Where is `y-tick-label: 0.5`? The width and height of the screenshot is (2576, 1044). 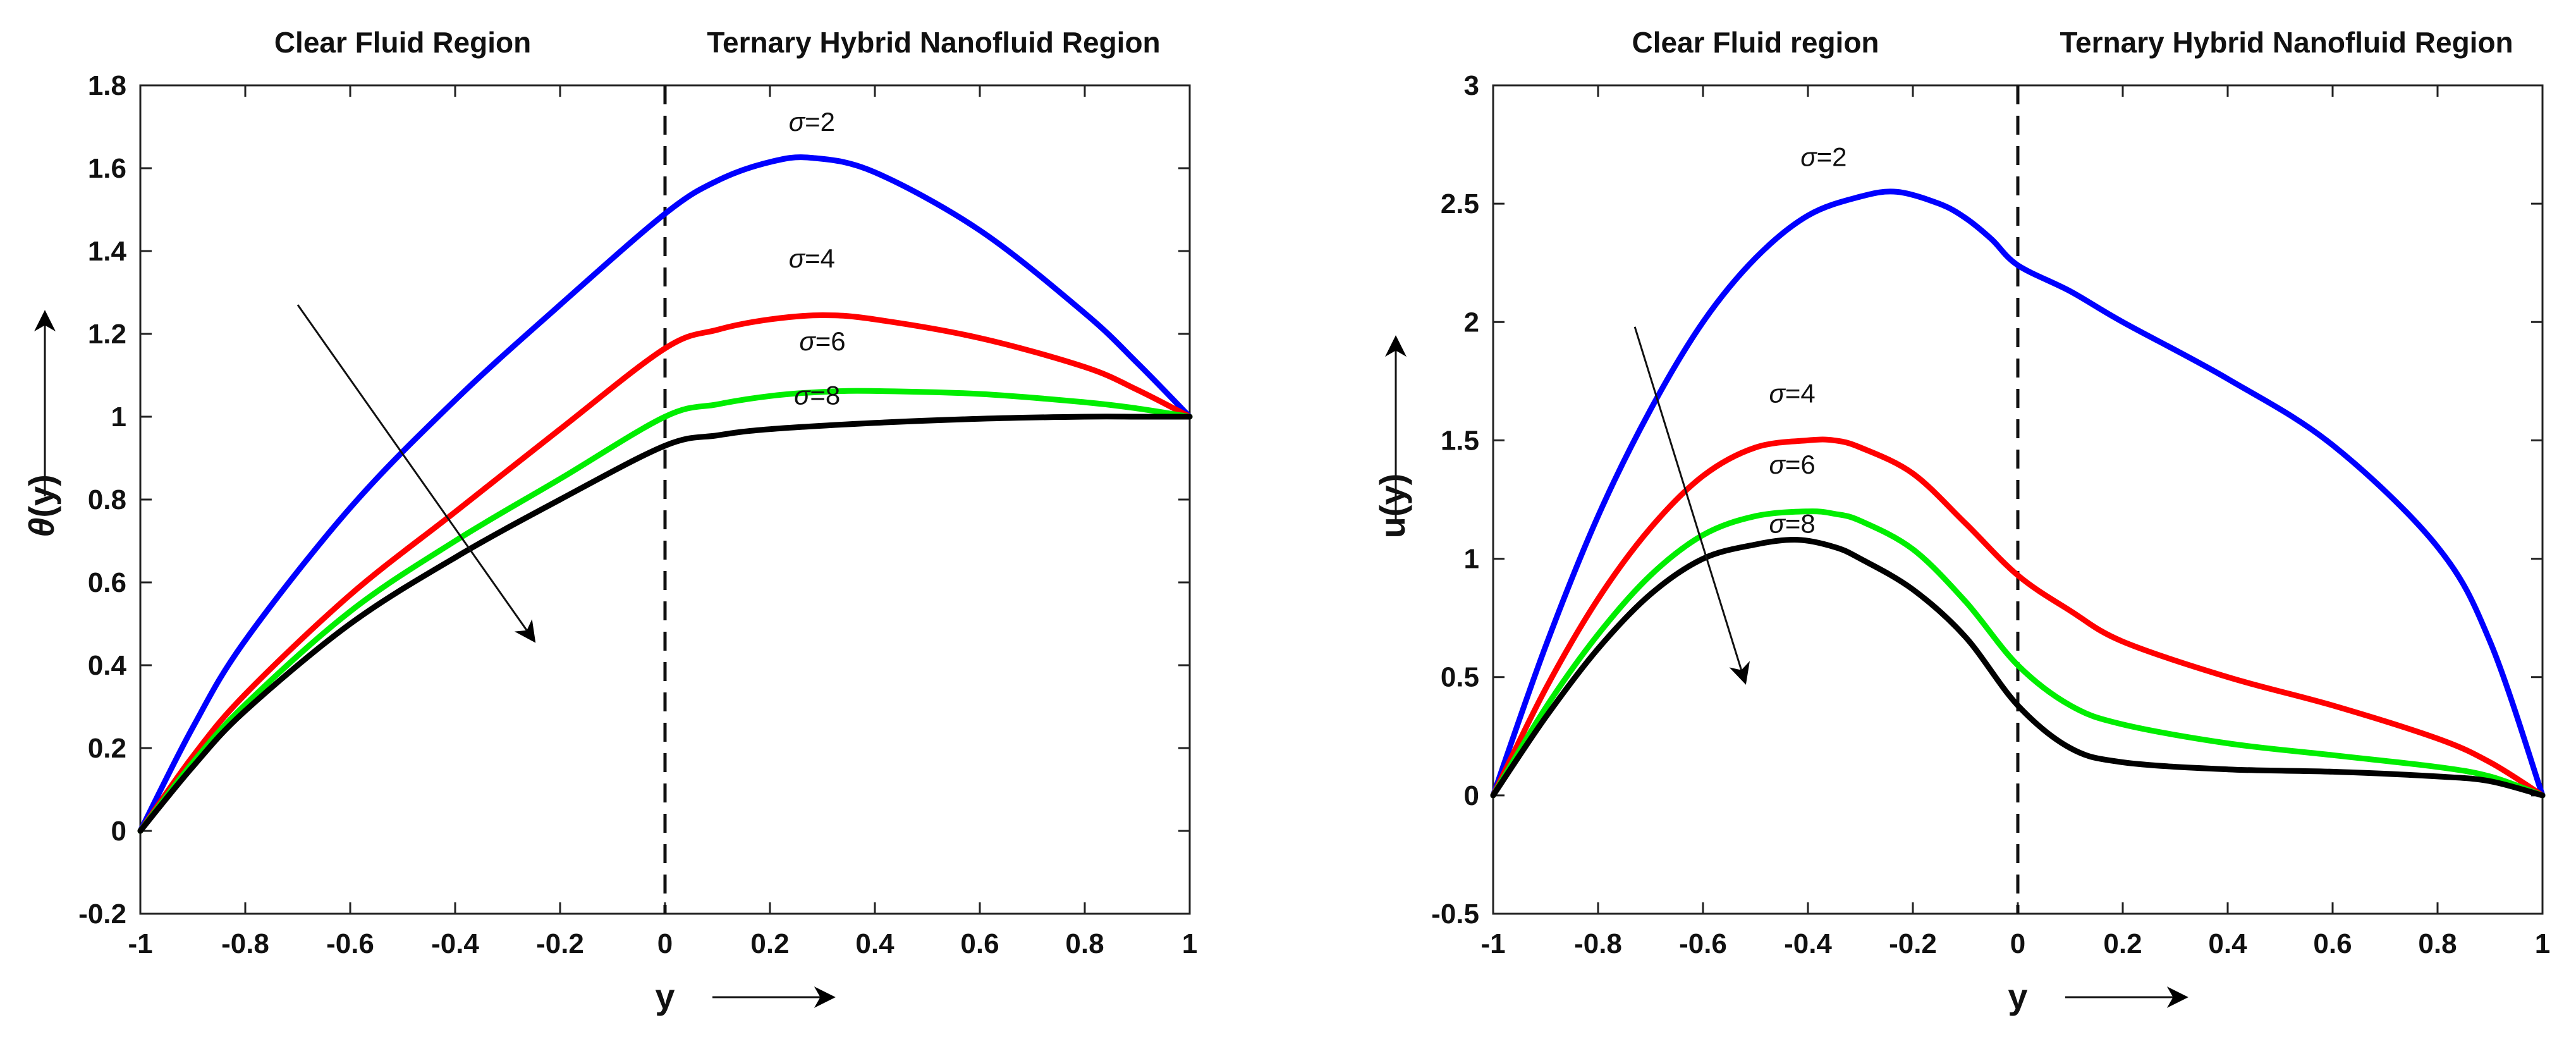
y-tick-label: 0.5 is located at coordinates (1460, 677).